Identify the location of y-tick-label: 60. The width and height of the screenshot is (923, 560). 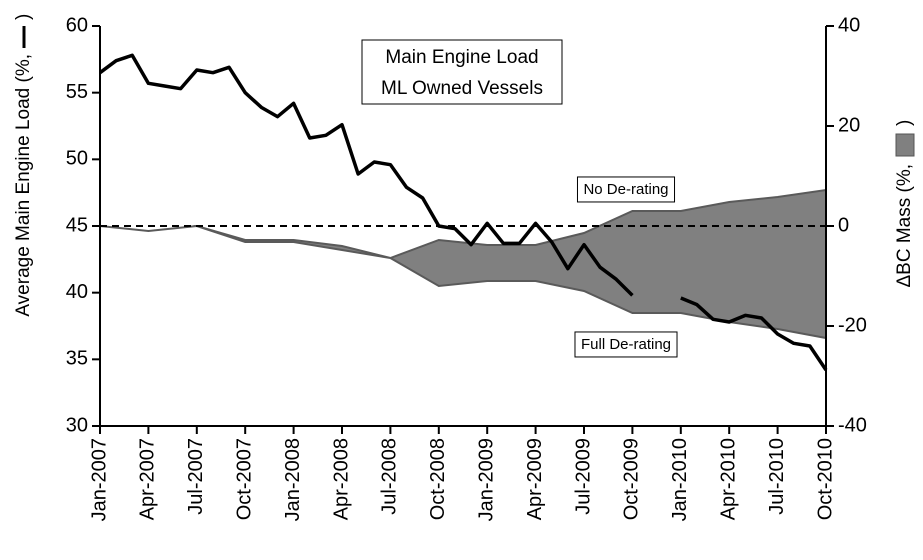
(77, 25).